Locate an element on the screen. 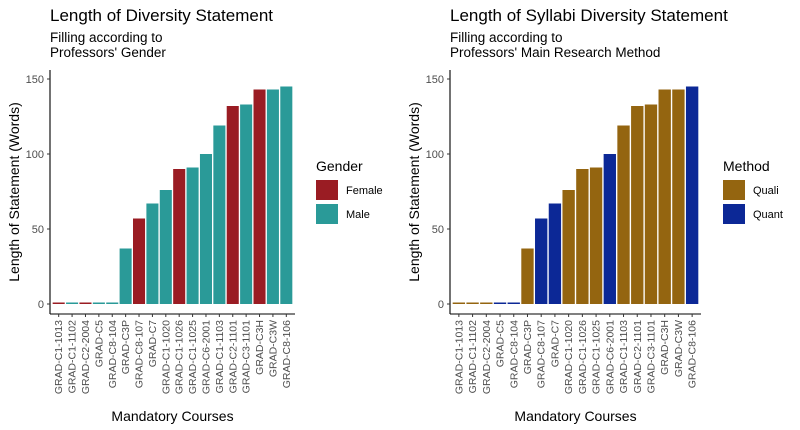 The image size is (800, 430). legend-swatch-female is located at coordinates (327, 190).